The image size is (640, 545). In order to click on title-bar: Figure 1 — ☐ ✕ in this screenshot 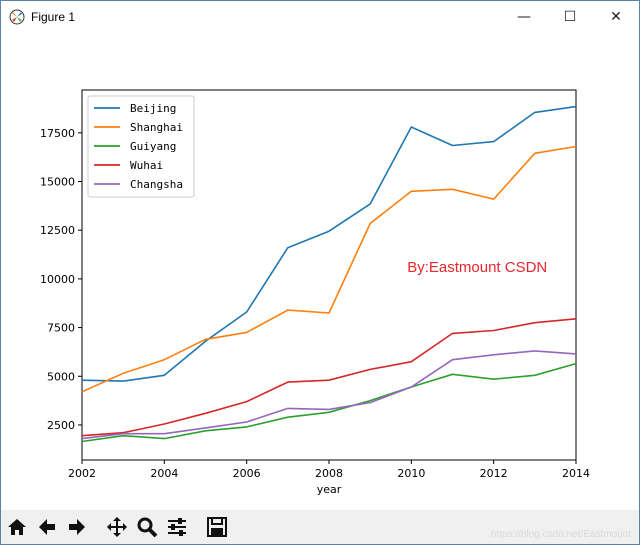, I will do `click(320, 16)`.